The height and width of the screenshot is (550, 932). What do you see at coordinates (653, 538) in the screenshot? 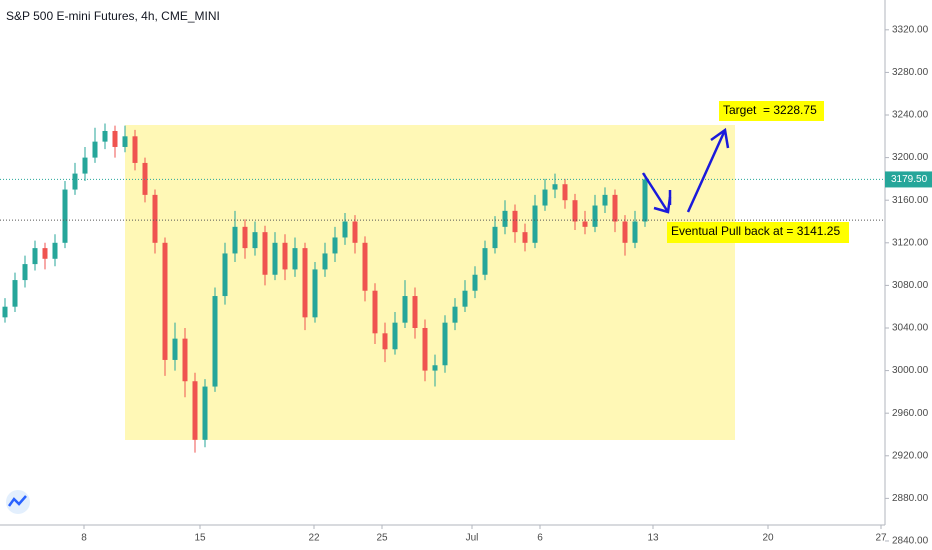
I see `x-tick-label: 13` at bounding box center [653, 538].